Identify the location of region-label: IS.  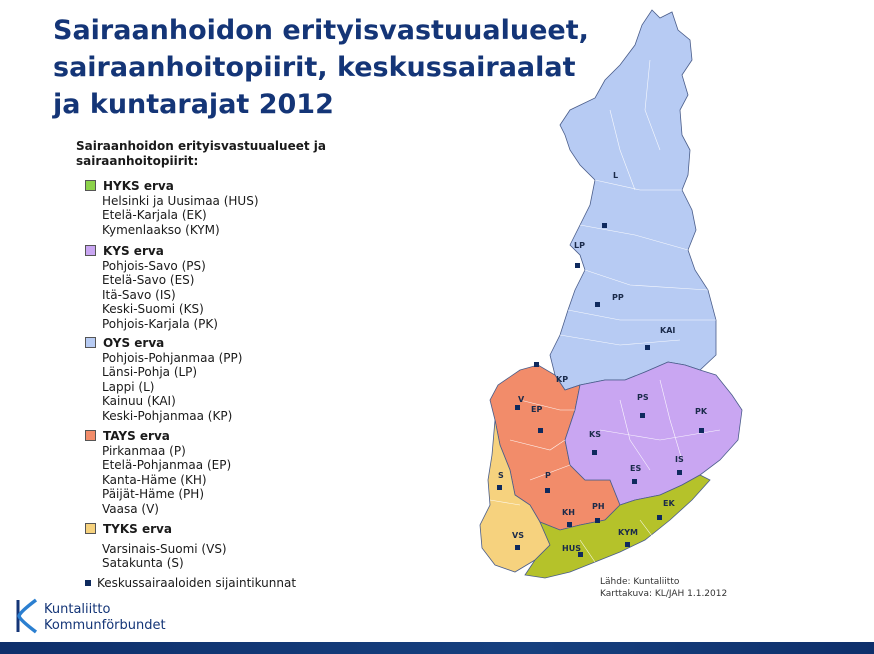
(679, 459).